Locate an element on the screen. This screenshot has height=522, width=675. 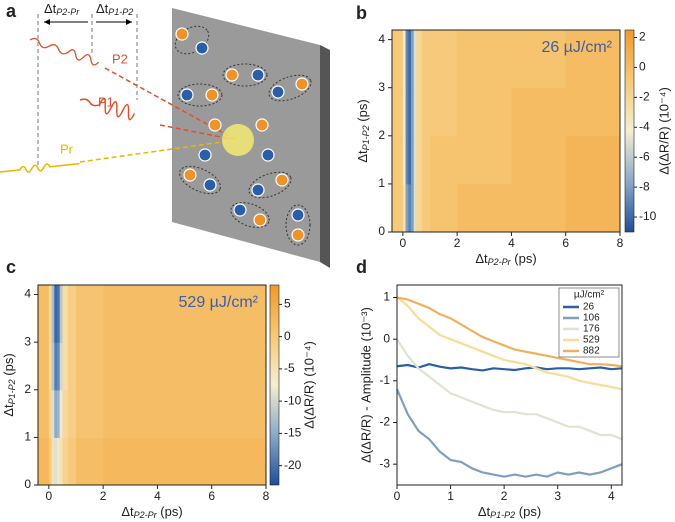
pulse-pr is located at coordinates (40, 167).